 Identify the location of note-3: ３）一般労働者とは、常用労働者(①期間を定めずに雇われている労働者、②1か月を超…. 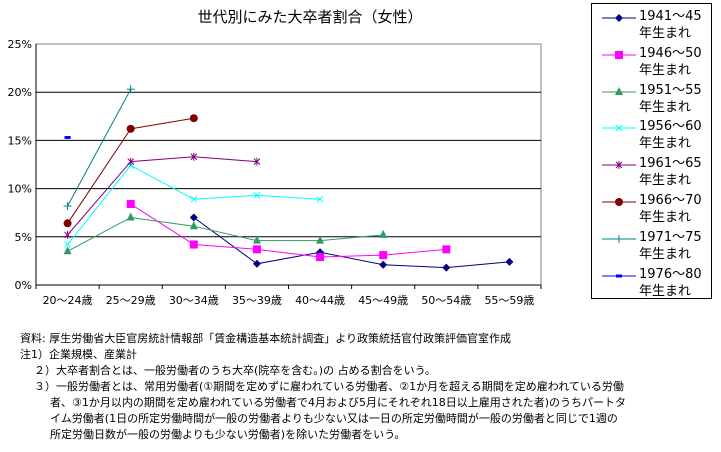
(329, 386).